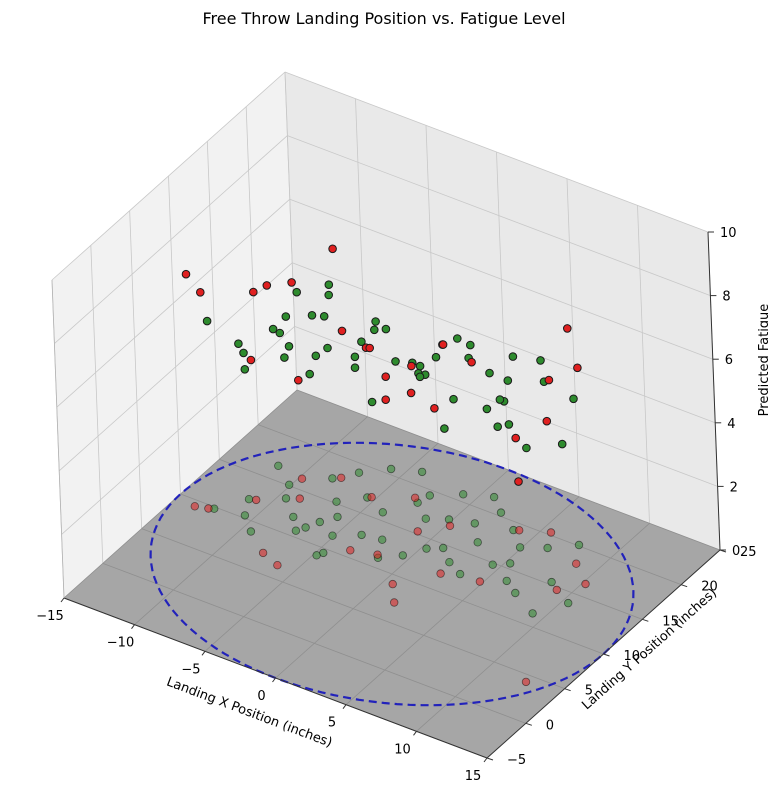 This screenshot has width=768, height=790. What do you see at coordinates (714, 391) in the screenshot?
I see `z-axis-line` at bounding box center [714, 391].